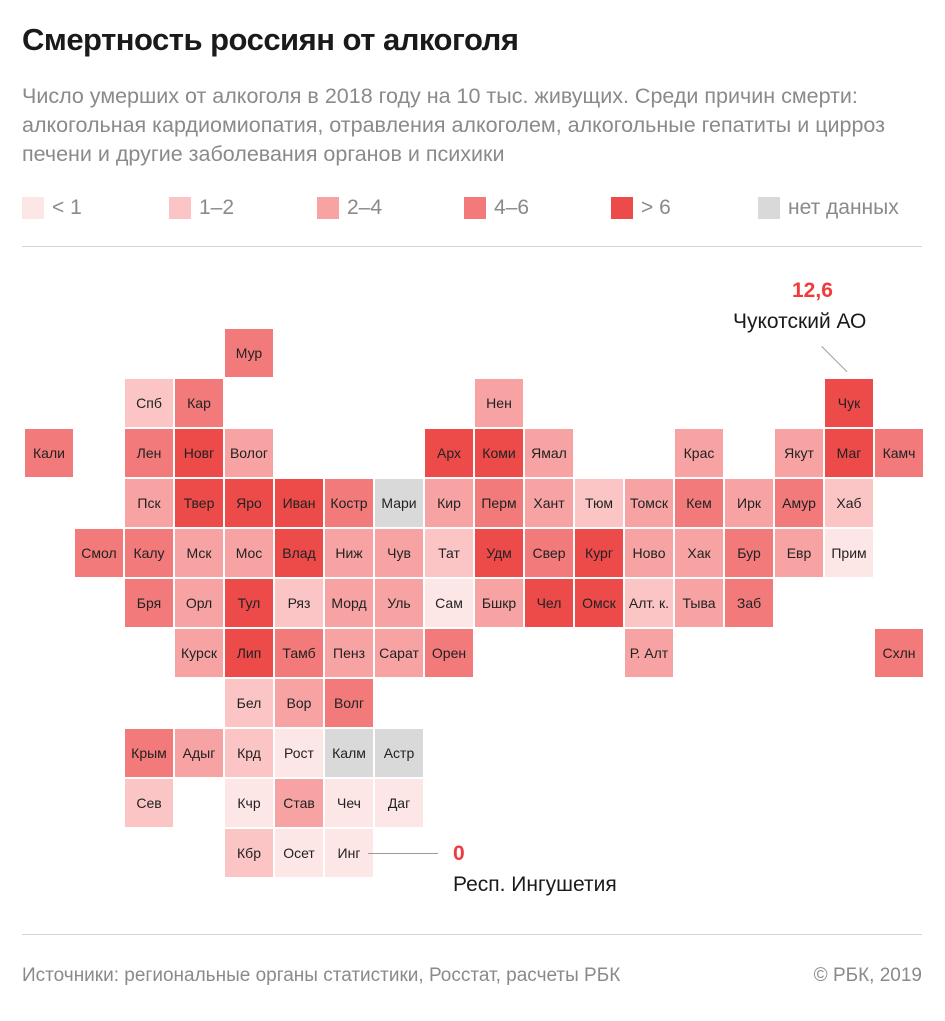  What do you see at coordinates (799, 453) in the screenshot?
I see `region-tile: Якут` at bounding box center [799, 453].